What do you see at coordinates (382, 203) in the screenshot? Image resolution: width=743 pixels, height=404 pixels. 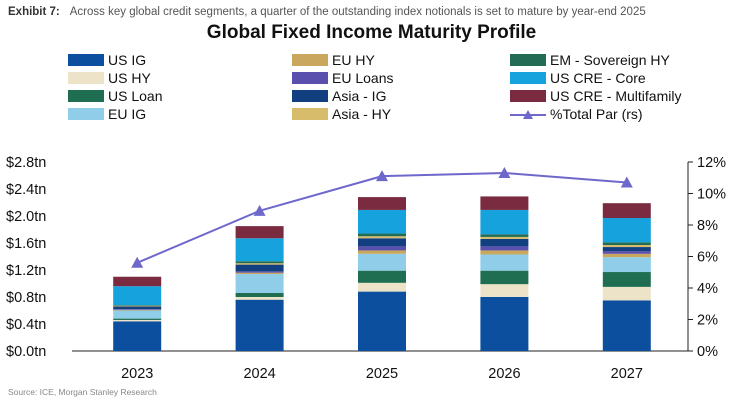 I see `bar-us-cre-multifamily-2025` at bounding box center [382, 203].